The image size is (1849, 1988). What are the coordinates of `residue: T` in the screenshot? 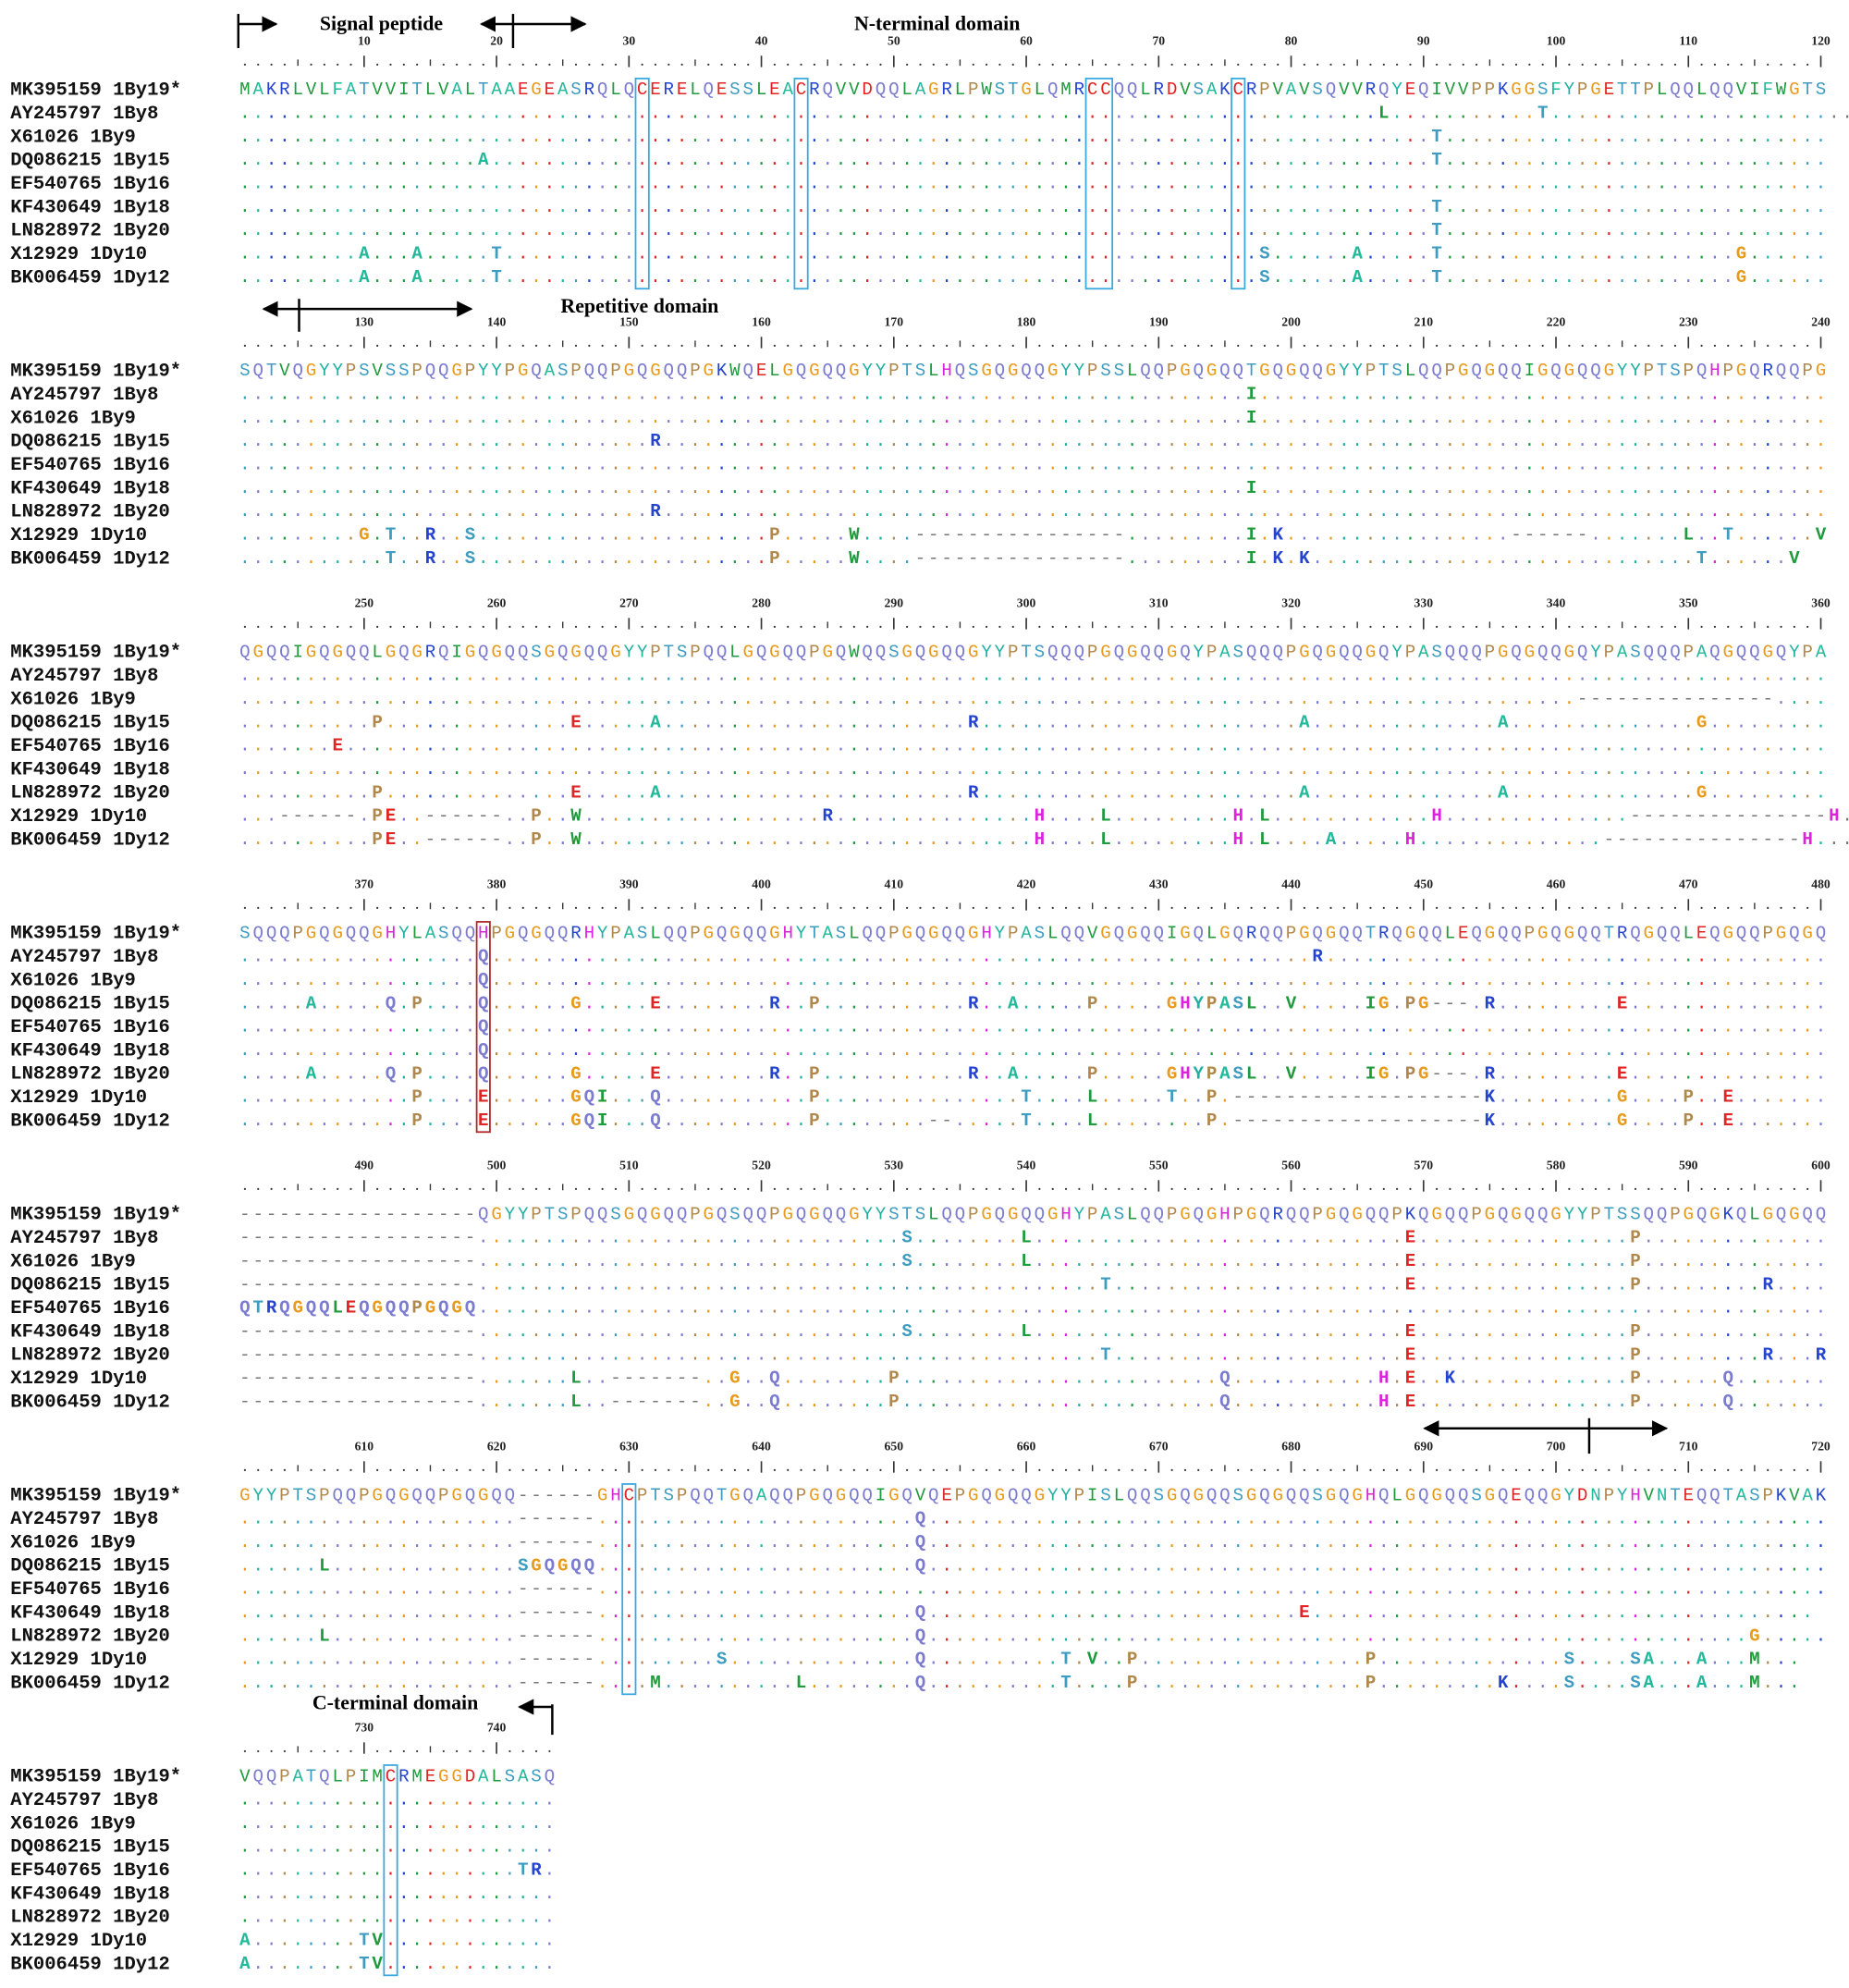 It's located at (1807, 90).